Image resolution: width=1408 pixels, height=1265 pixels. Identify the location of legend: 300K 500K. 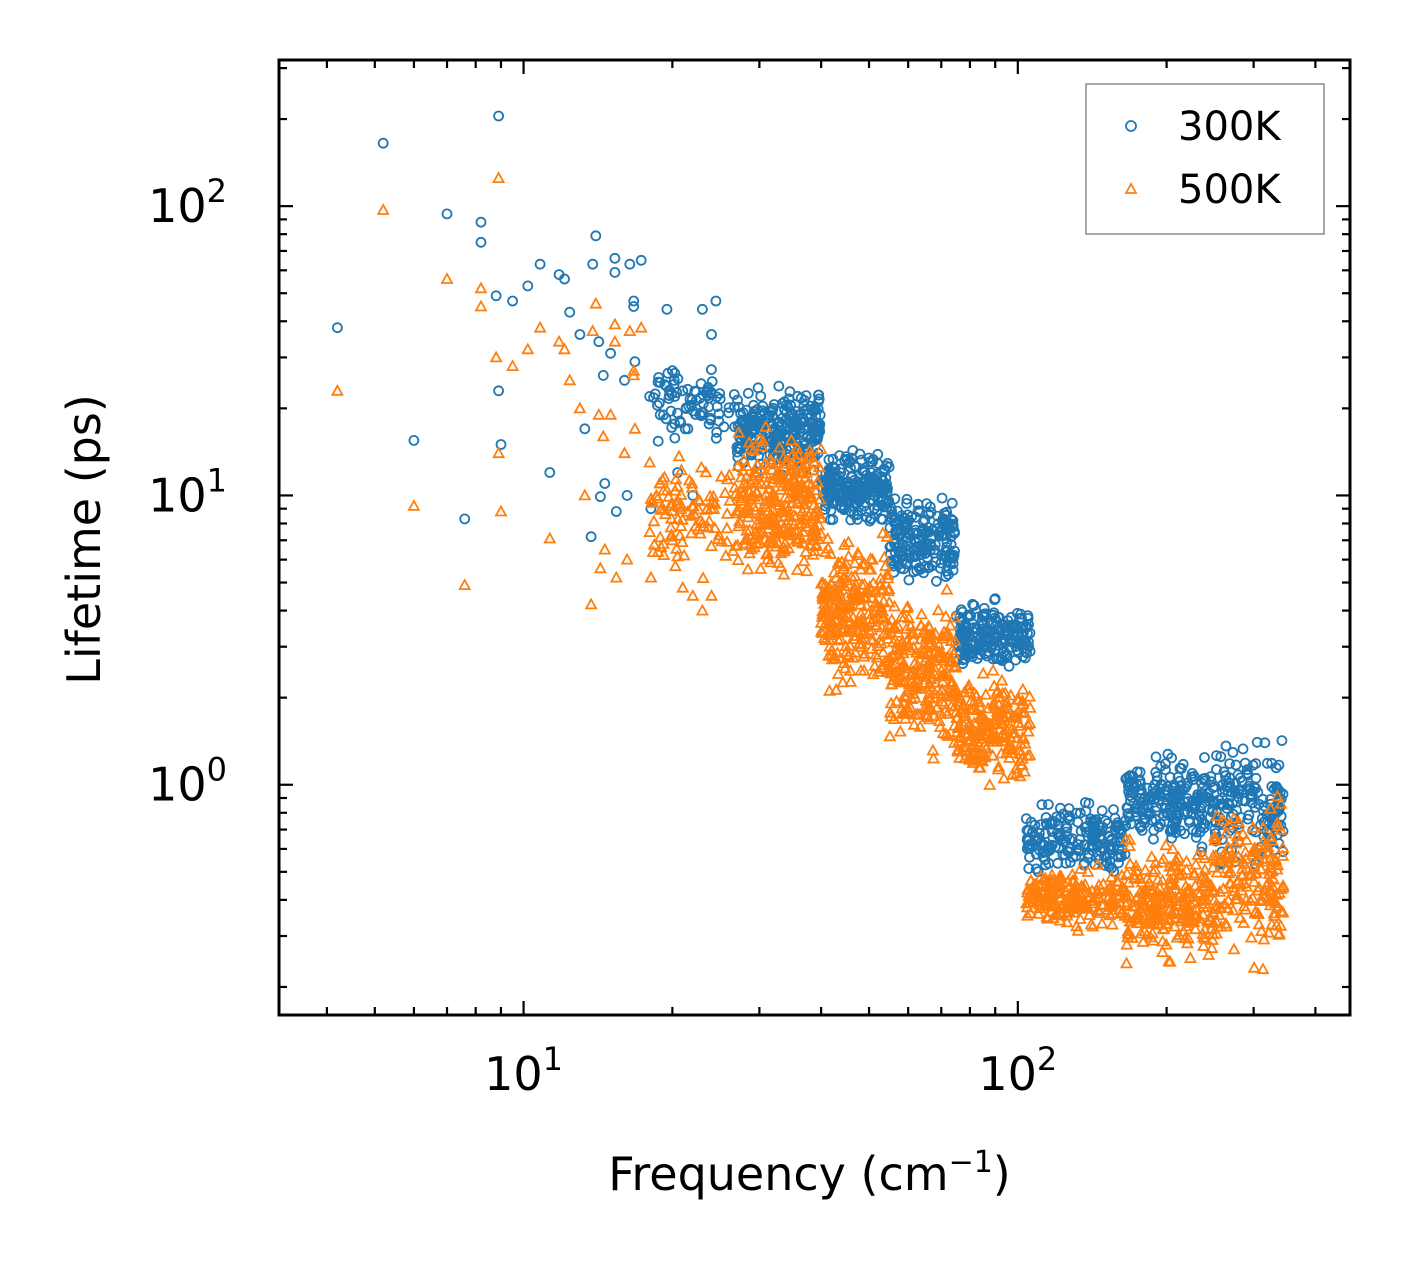
(1205, 159).